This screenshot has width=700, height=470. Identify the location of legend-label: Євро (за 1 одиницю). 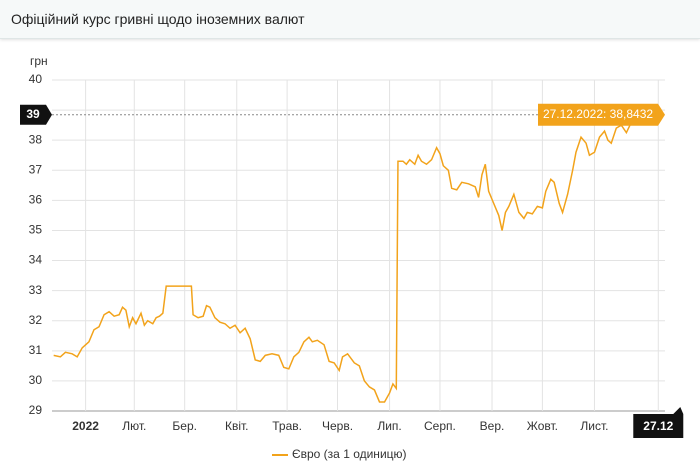
(349, 454).